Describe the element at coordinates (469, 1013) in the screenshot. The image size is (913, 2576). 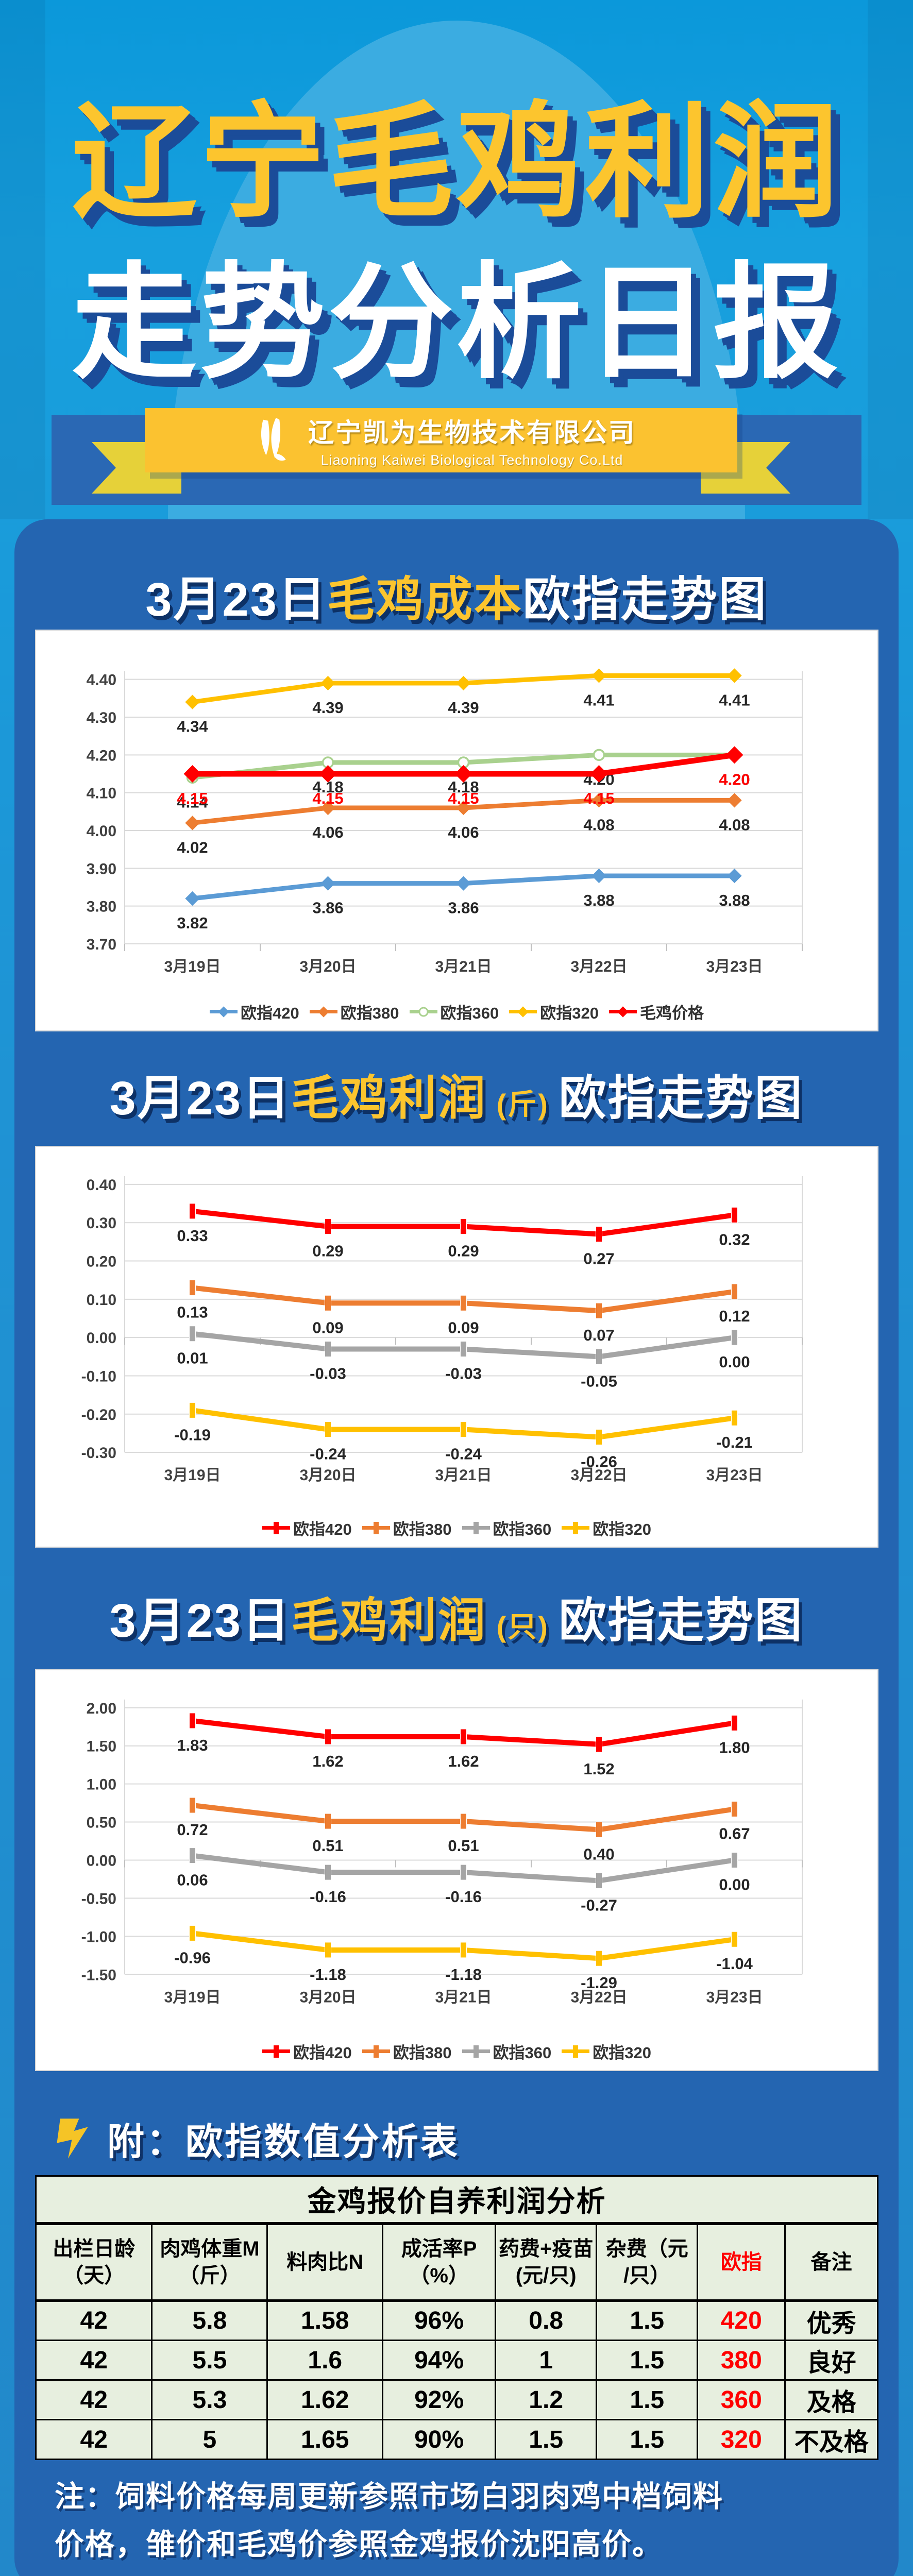
I see `legend-label: 欧指360` at that location.